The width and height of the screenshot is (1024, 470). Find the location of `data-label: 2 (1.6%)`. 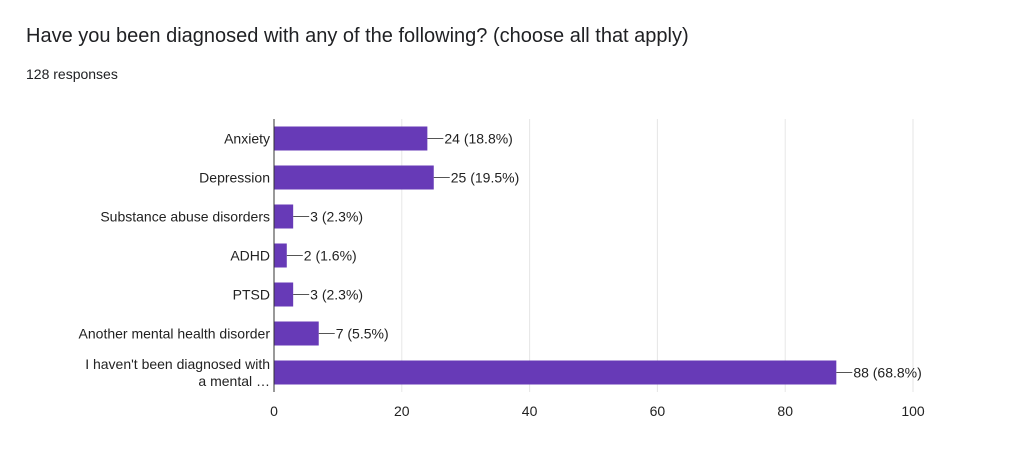

data-label: 2 (1.6%) is located at coordinates (330, 256).